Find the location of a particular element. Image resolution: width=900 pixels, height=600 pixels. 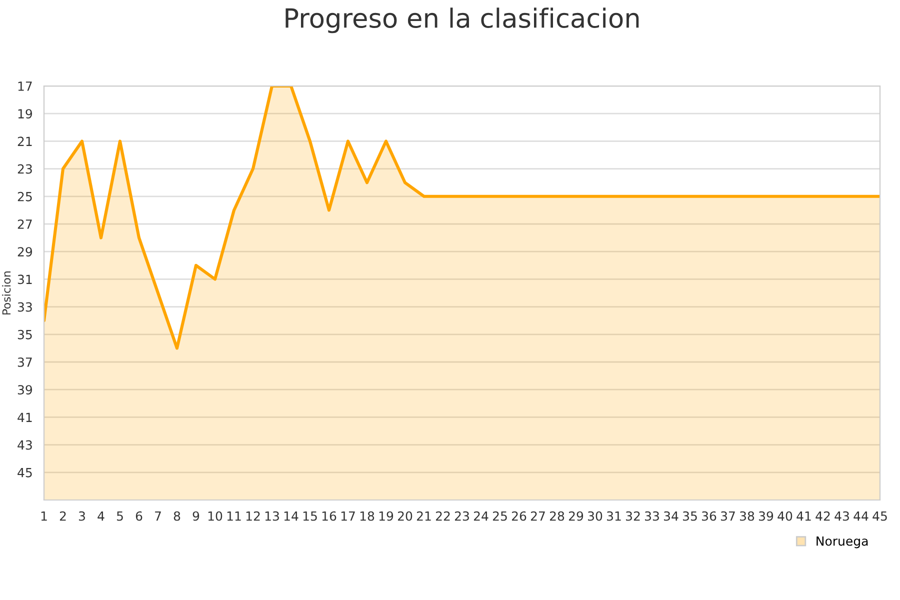

x-tick-label: 42 is located at coordinates (823, 516).